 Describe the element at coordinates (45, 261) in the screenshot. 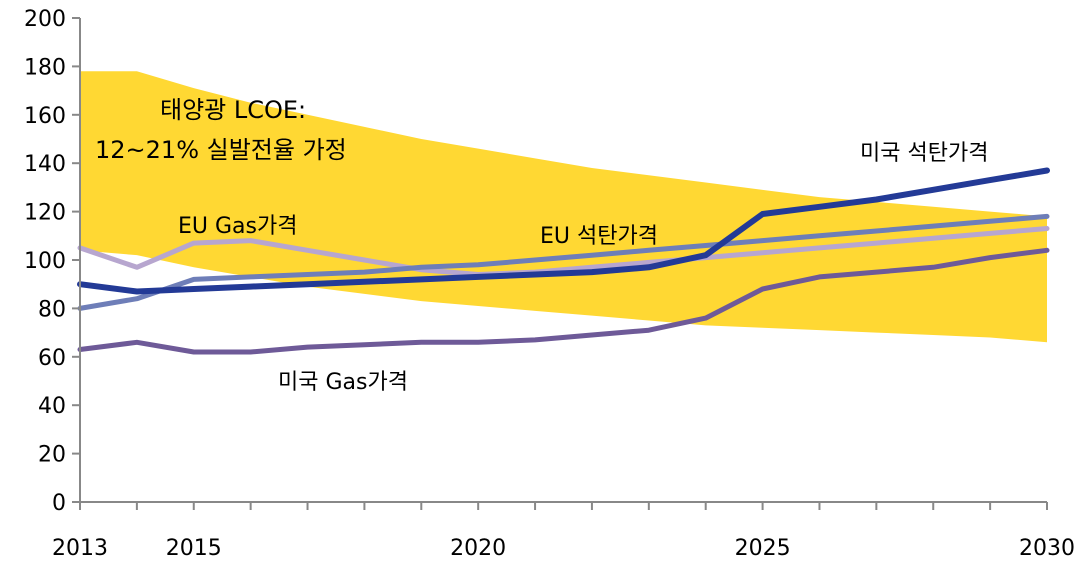

I see `y-tick-label: 100` at that location.